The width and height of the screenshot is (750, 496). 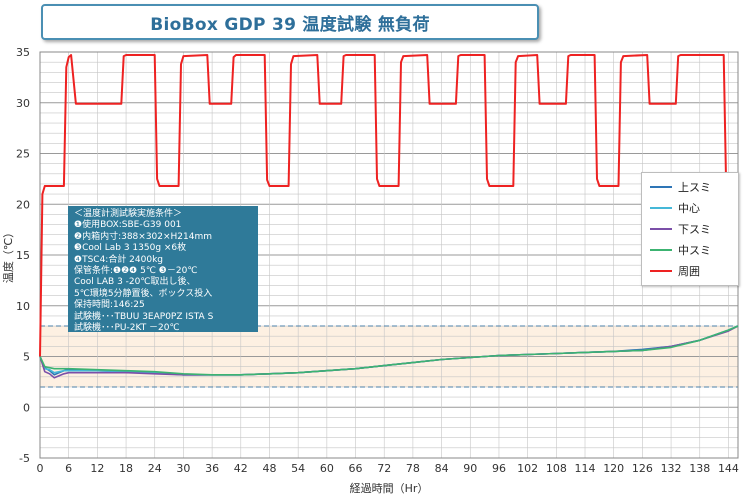 I want to click on legend-swatch-middle-corner, so click(x=661, y=250).